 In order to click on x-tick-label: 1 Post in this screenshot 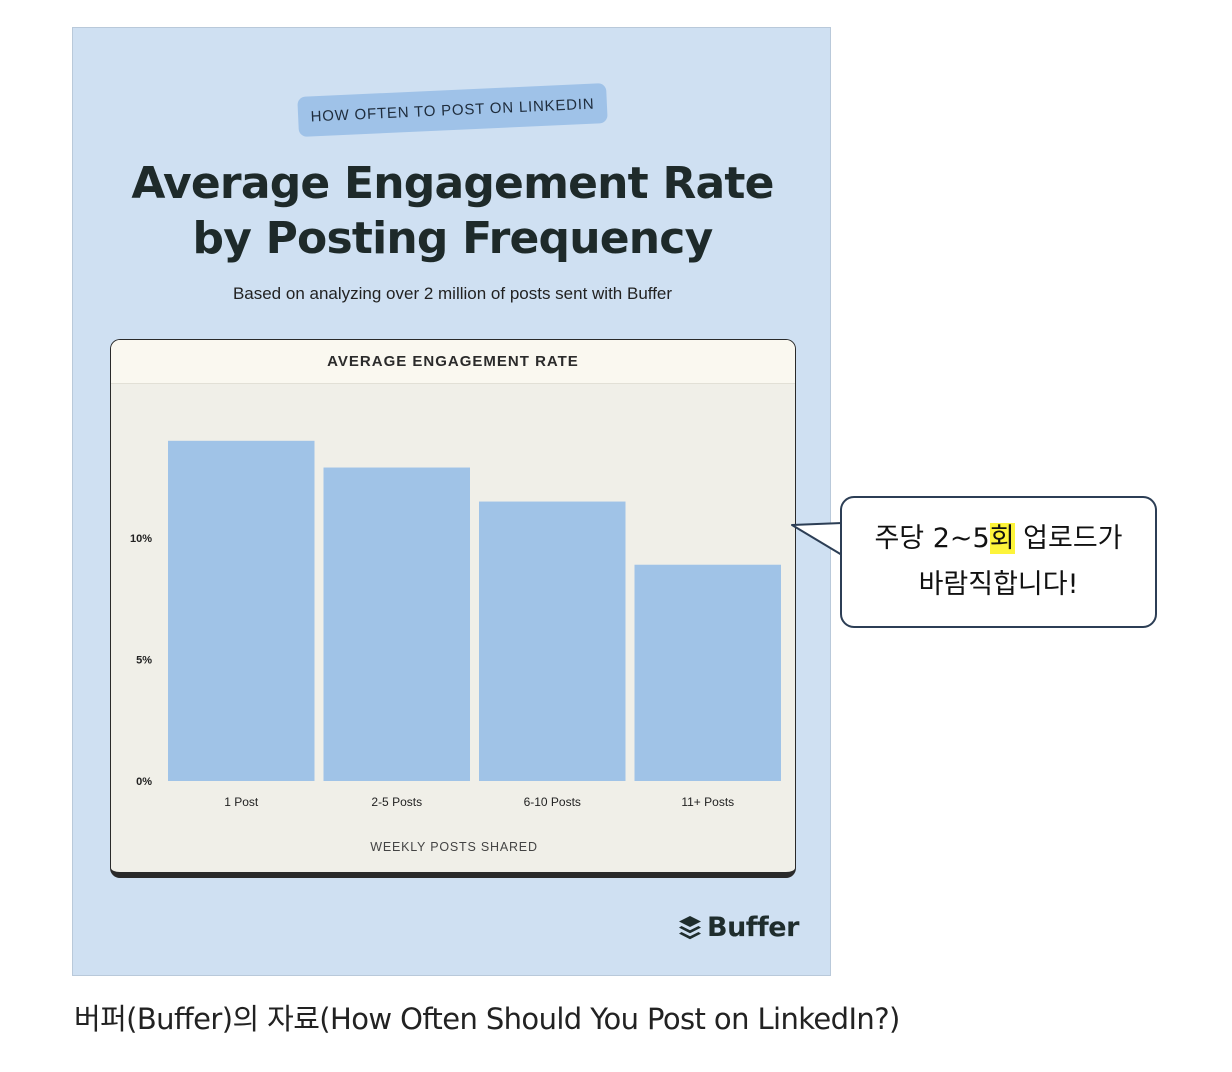, I will do `click(241, 802)`.